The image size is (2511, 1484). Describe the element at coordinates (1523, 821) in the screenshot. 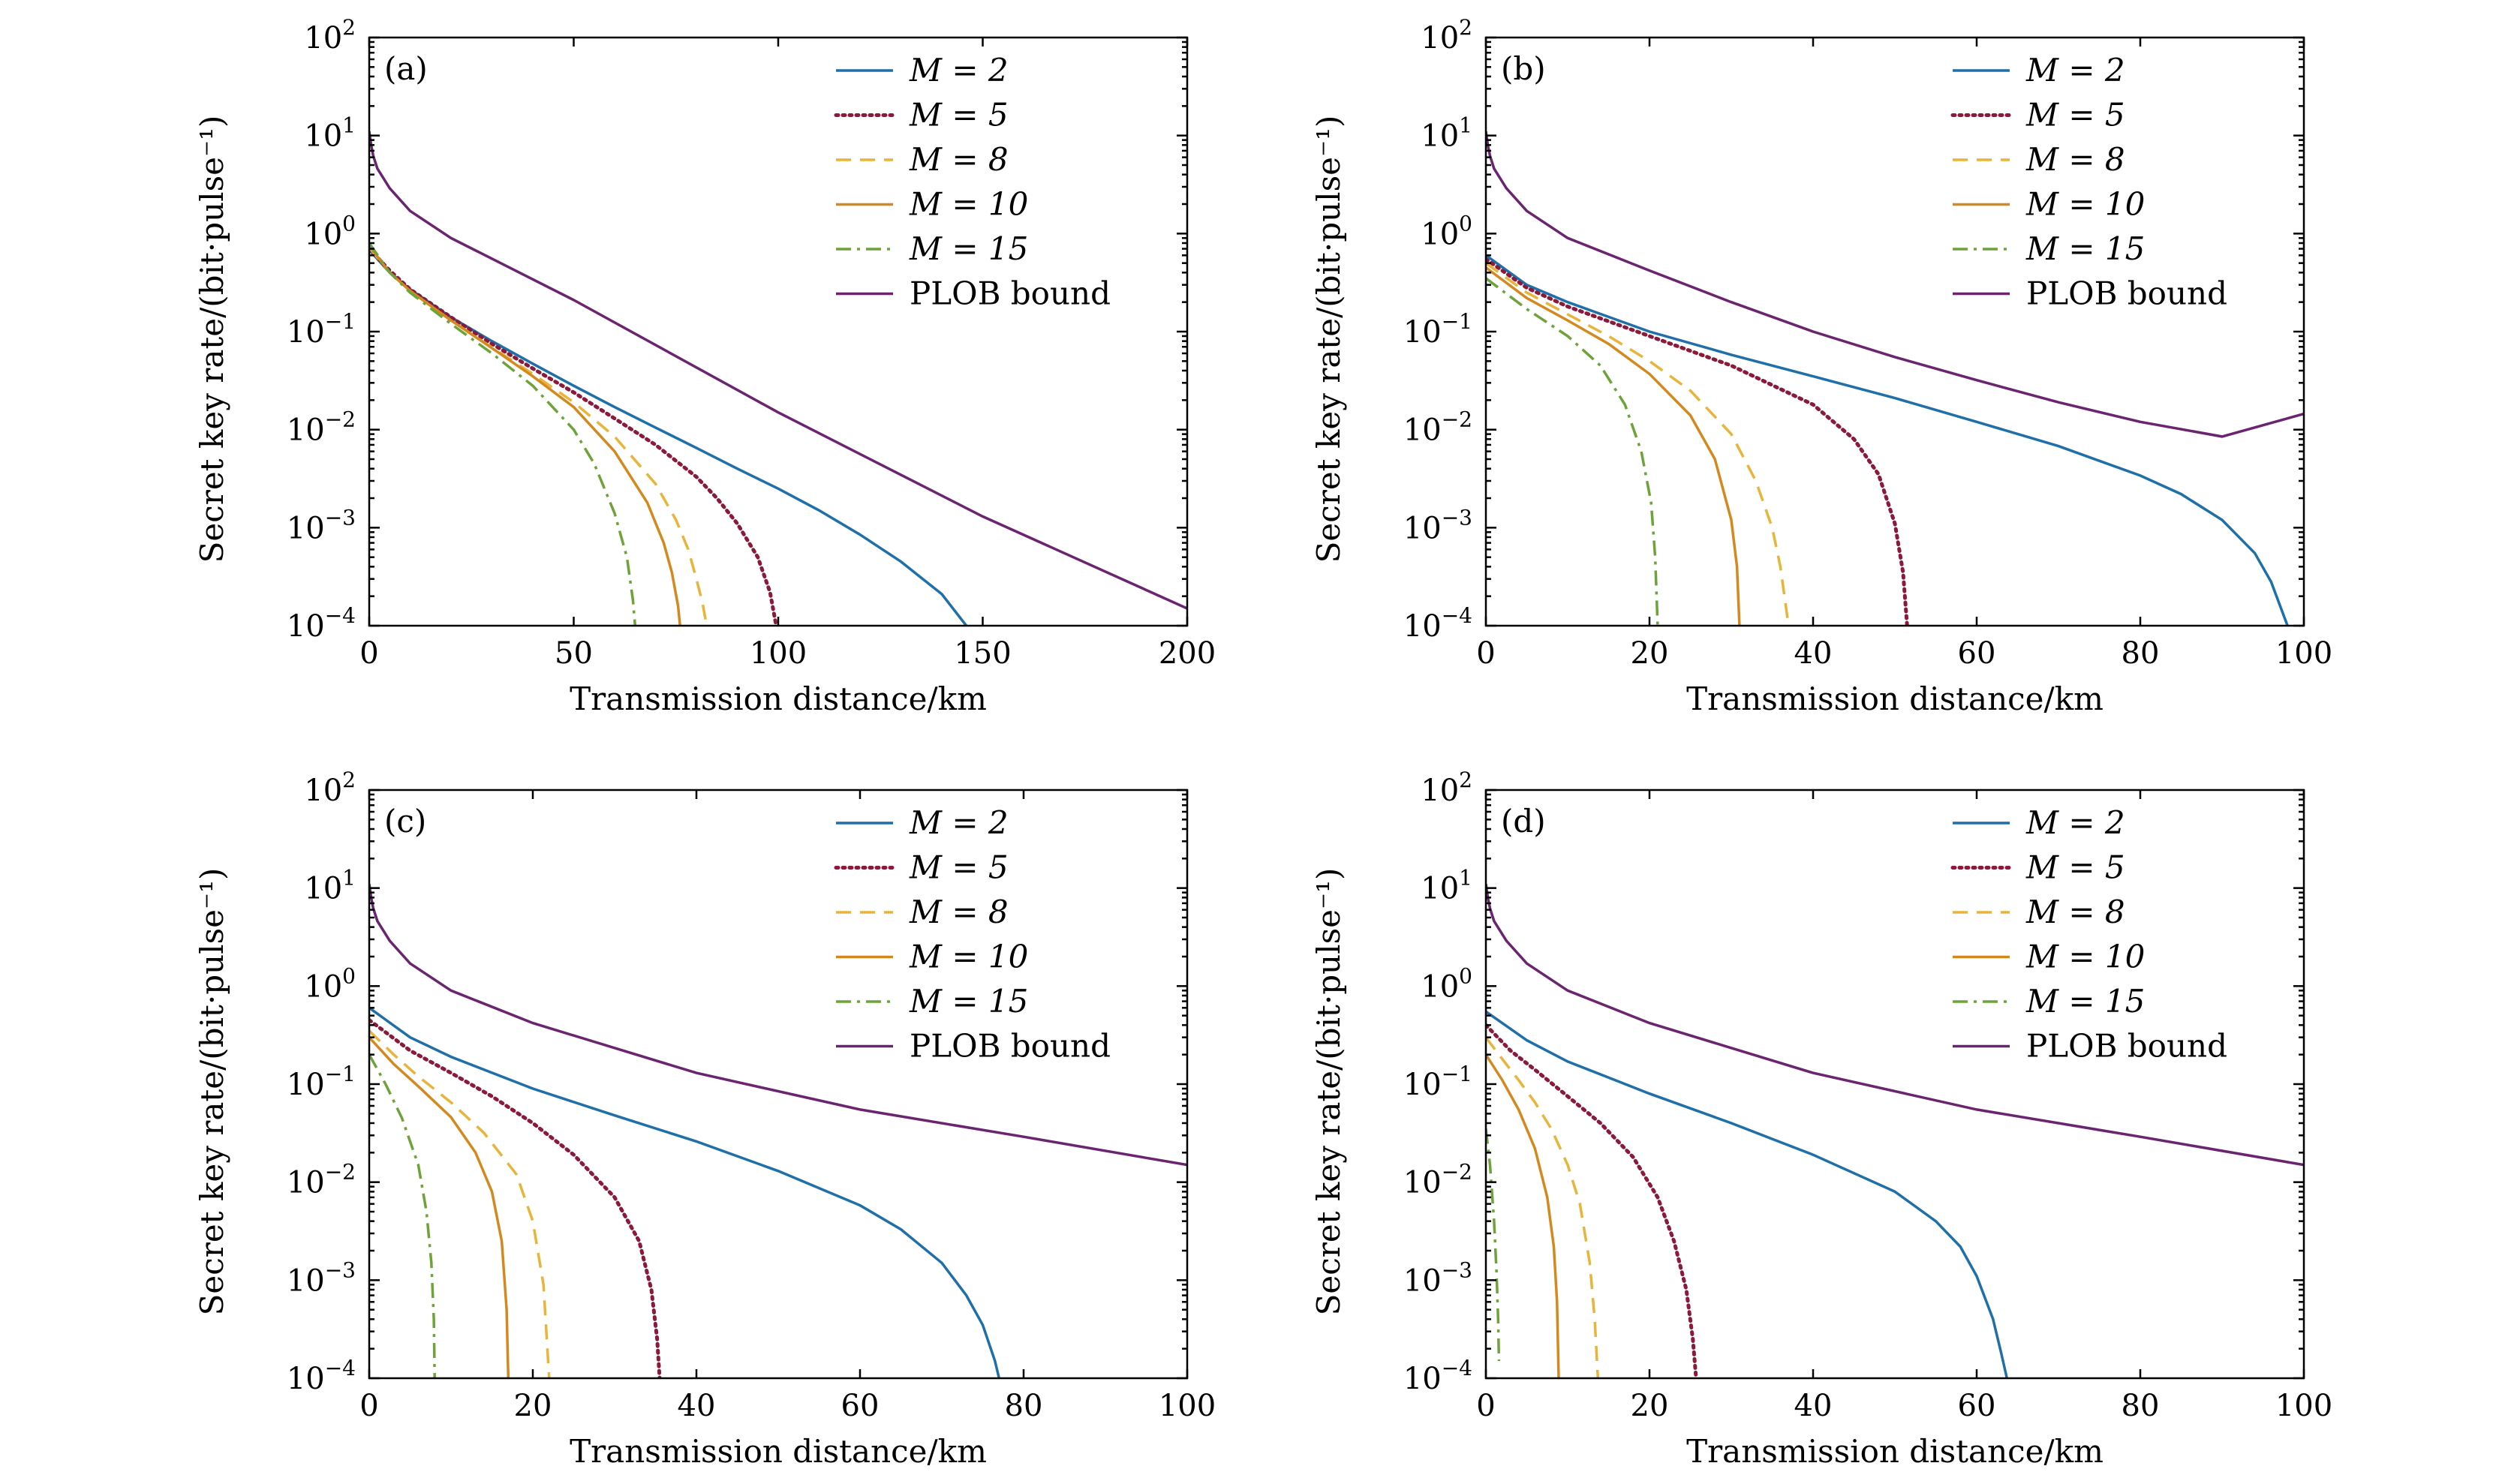

I see `panel-label: (d)` at that location.